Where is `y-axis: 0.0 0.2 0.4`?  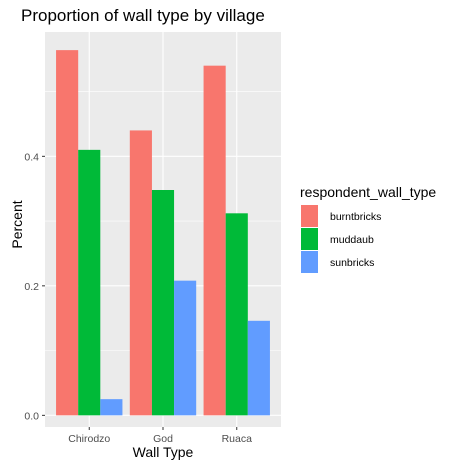
y-axis: 0.0 0.2 0.4 is located at coordinates (34, 286).